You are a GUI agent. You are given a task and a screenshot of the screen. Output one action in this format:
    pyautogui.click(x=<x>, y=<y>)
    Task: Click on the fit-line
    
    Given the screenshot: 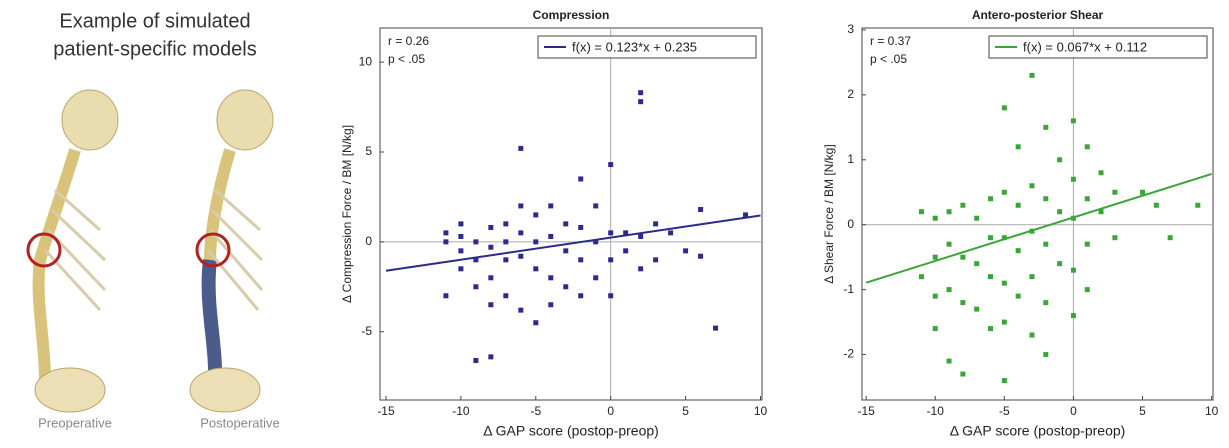 What is the action you would take?
    pyautogui.click(x=573, y=243)
    